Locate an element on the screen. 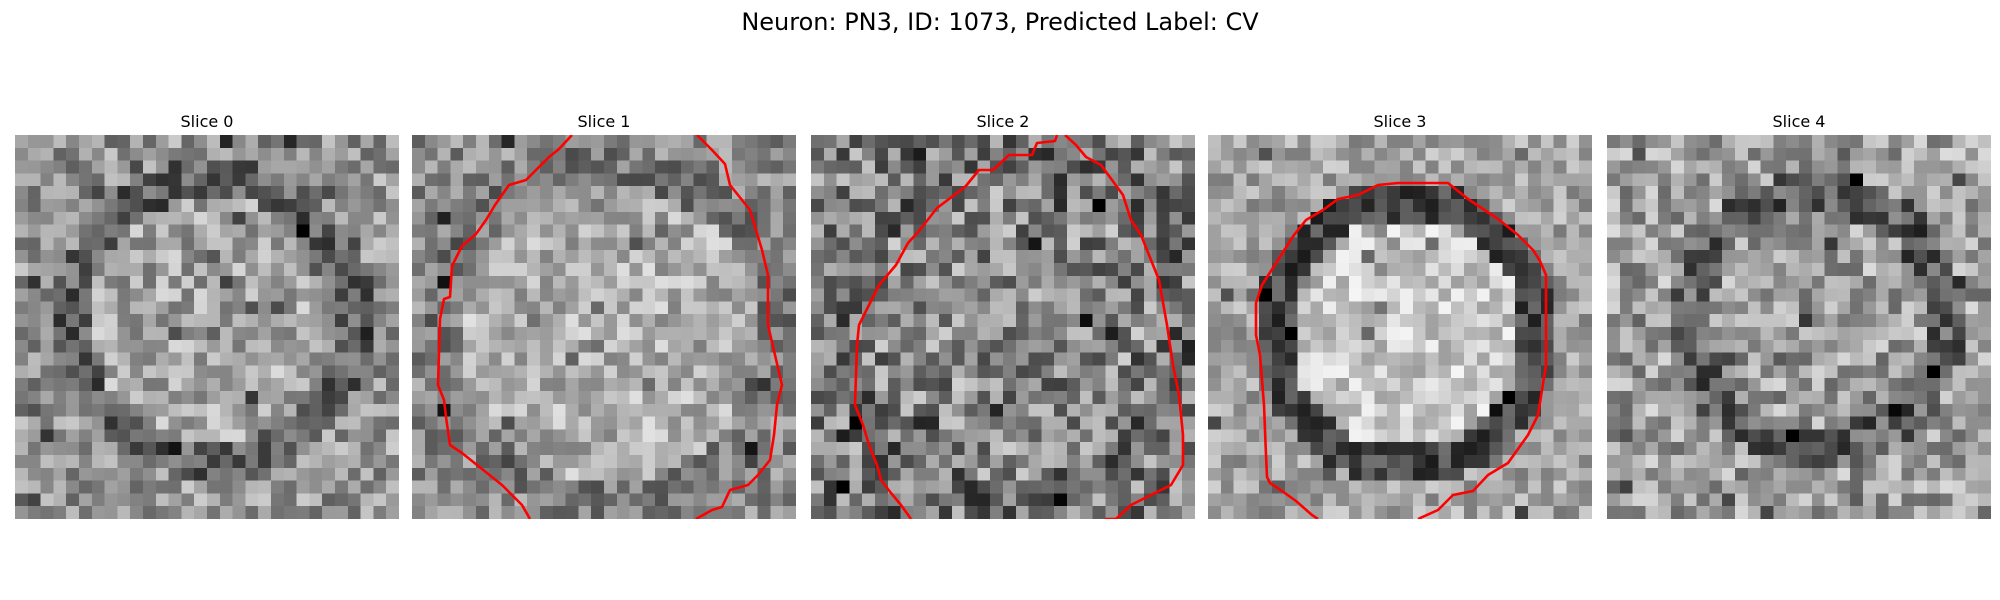 Image resolution: width=2000 pixels, height=600 pixels. slice-title: Slice 1 is located at coordinates (604, 121).